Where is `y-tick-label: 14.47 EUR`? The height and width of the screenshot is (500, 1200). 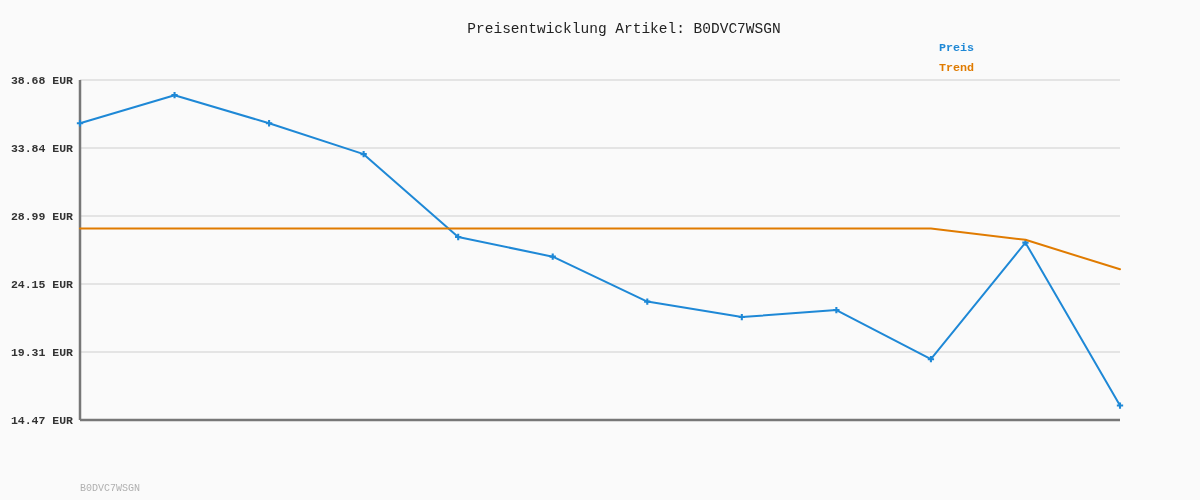
y-tick-label: 14.47 EUR is located at coordinates (42, 421).